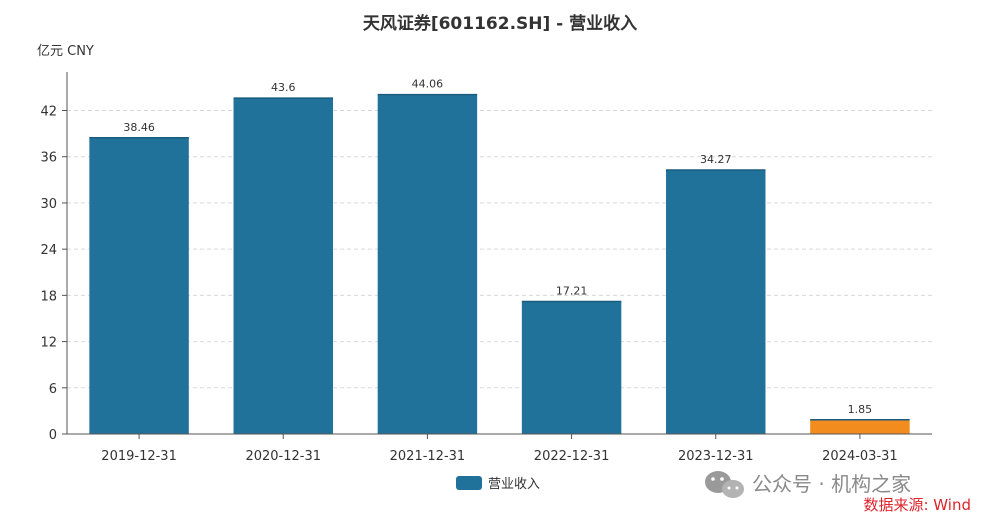 The width and height of the screenshot is (1000, 522). Describe the element at coordinates (48, 158) in the screenshot. I see `y-tick-label: 36` at that location.